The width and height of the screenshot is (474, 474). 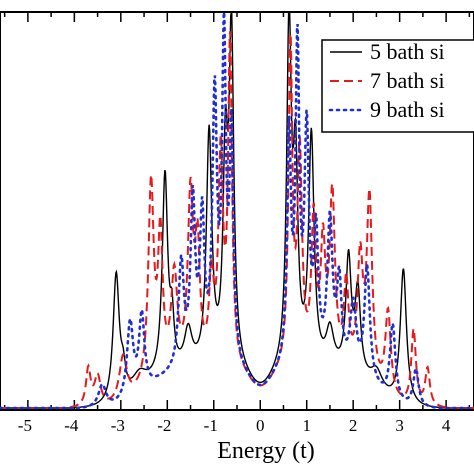 I want to click on legend-label: 7 bath si, so click(x=407, y=80).